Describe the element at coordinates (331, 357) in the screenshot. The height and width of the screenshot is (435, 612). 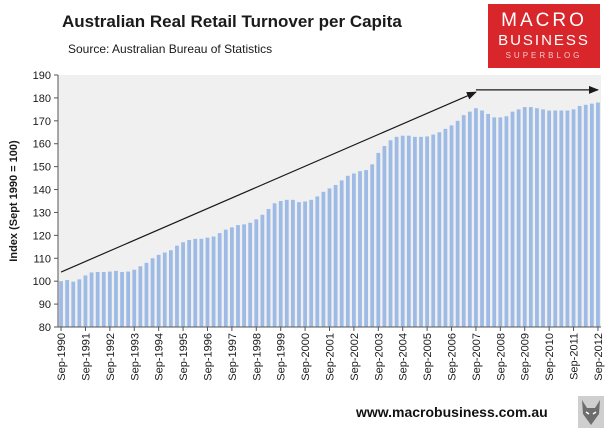
I see `x-tick-label: Sep-2001` at that location.